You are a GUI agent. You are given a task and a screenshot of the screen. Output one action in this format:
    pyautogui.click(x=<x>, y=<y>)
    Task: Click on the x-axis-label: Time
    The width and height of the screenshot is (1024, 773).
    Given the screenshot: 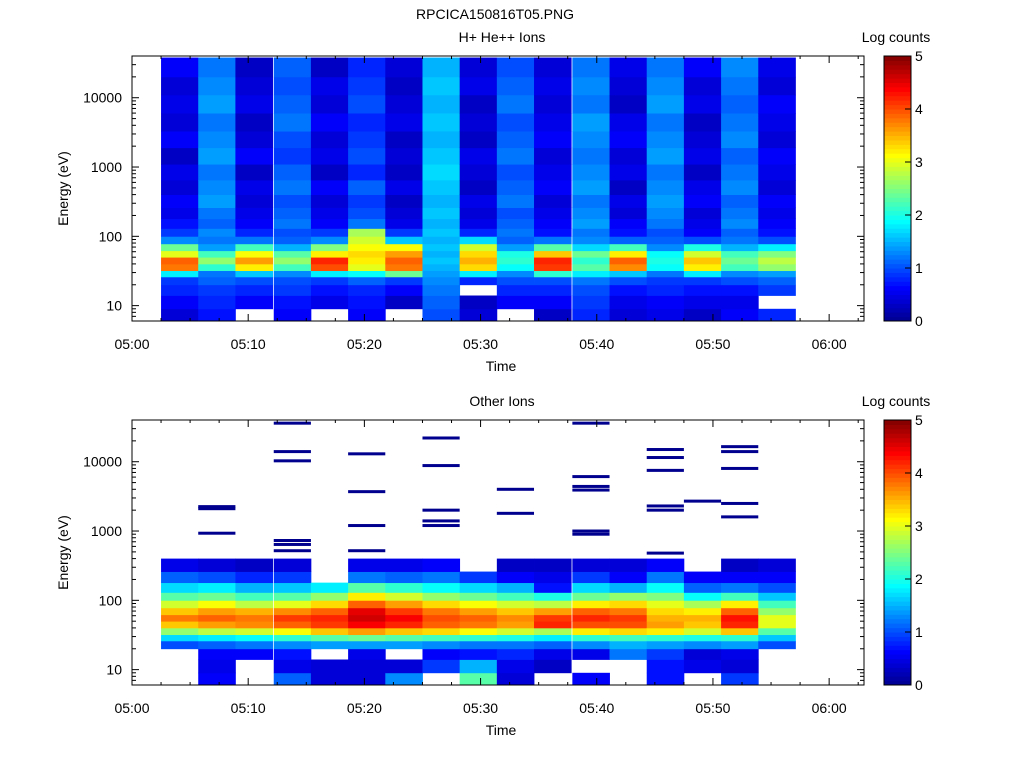 What is the action you would take?
    pyautogui.click(x=501, y=366)
    